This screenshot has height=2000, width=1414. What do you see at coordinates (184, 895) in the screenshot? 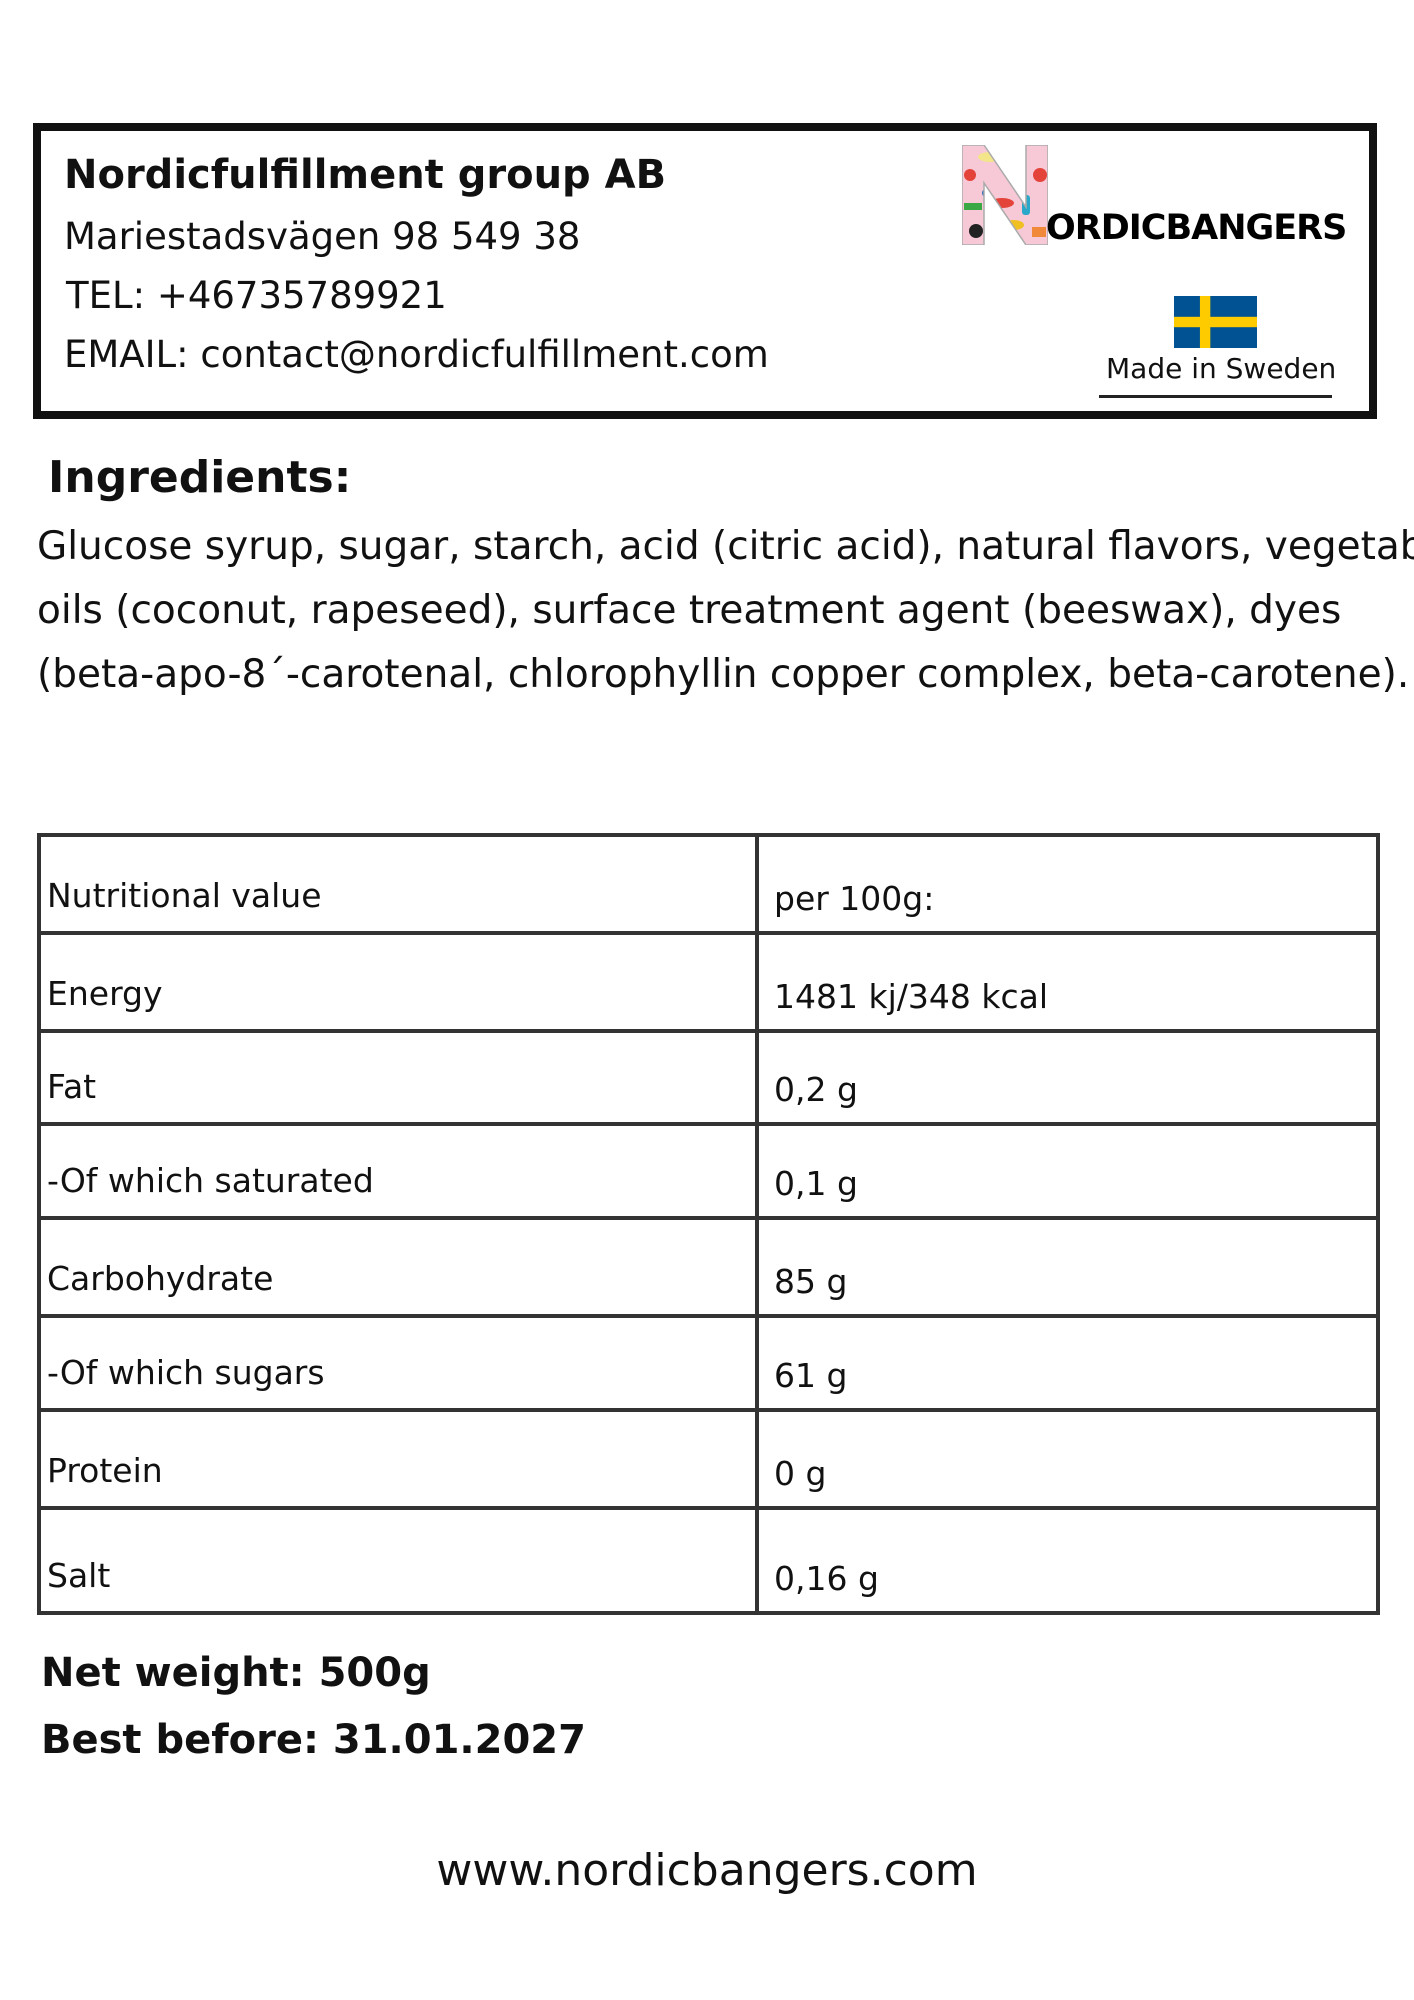
I see `nutrient-label: Nutritional value` at bounding box center [184, 895].